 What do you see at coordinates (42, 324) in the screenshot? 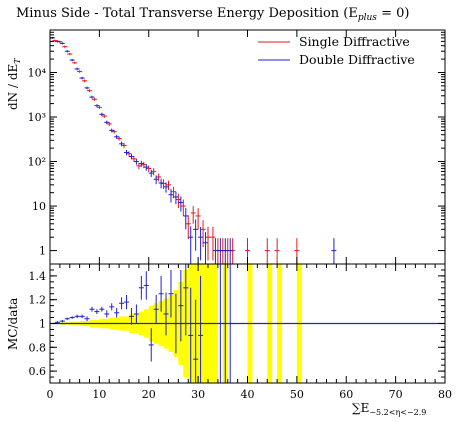
I see `bottom-y-tick-label: 1` at bounding box center [42, 324].